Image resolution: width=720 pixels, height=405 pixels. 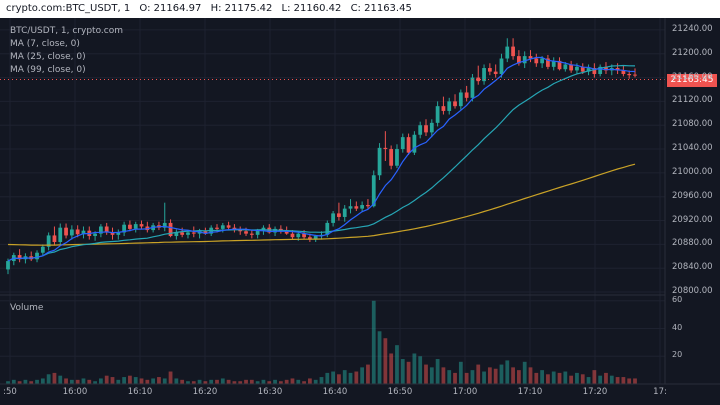 I want to click on price-tick: 21160.00, so click(x=692, y=76).